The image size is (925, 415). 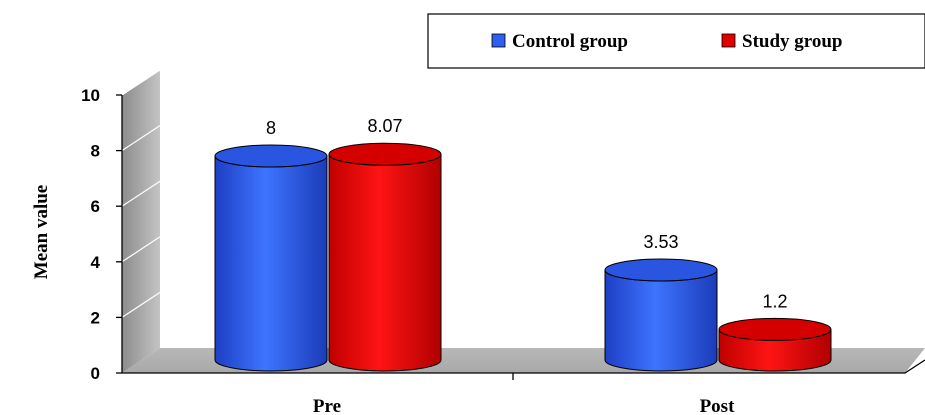 What do you see at coordinates (498, 40) in the screenshot?
I see `legend-swatch-control` at bounding box center [498, 40].